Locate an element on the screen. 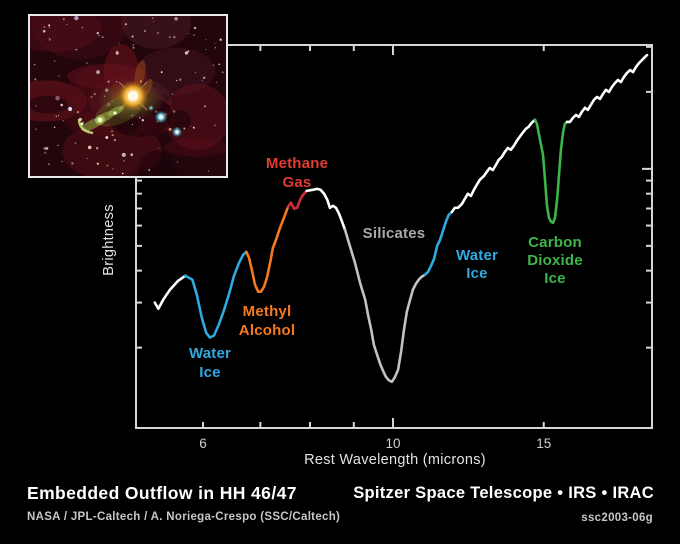  inset-image is located at coordinates (128, 96).